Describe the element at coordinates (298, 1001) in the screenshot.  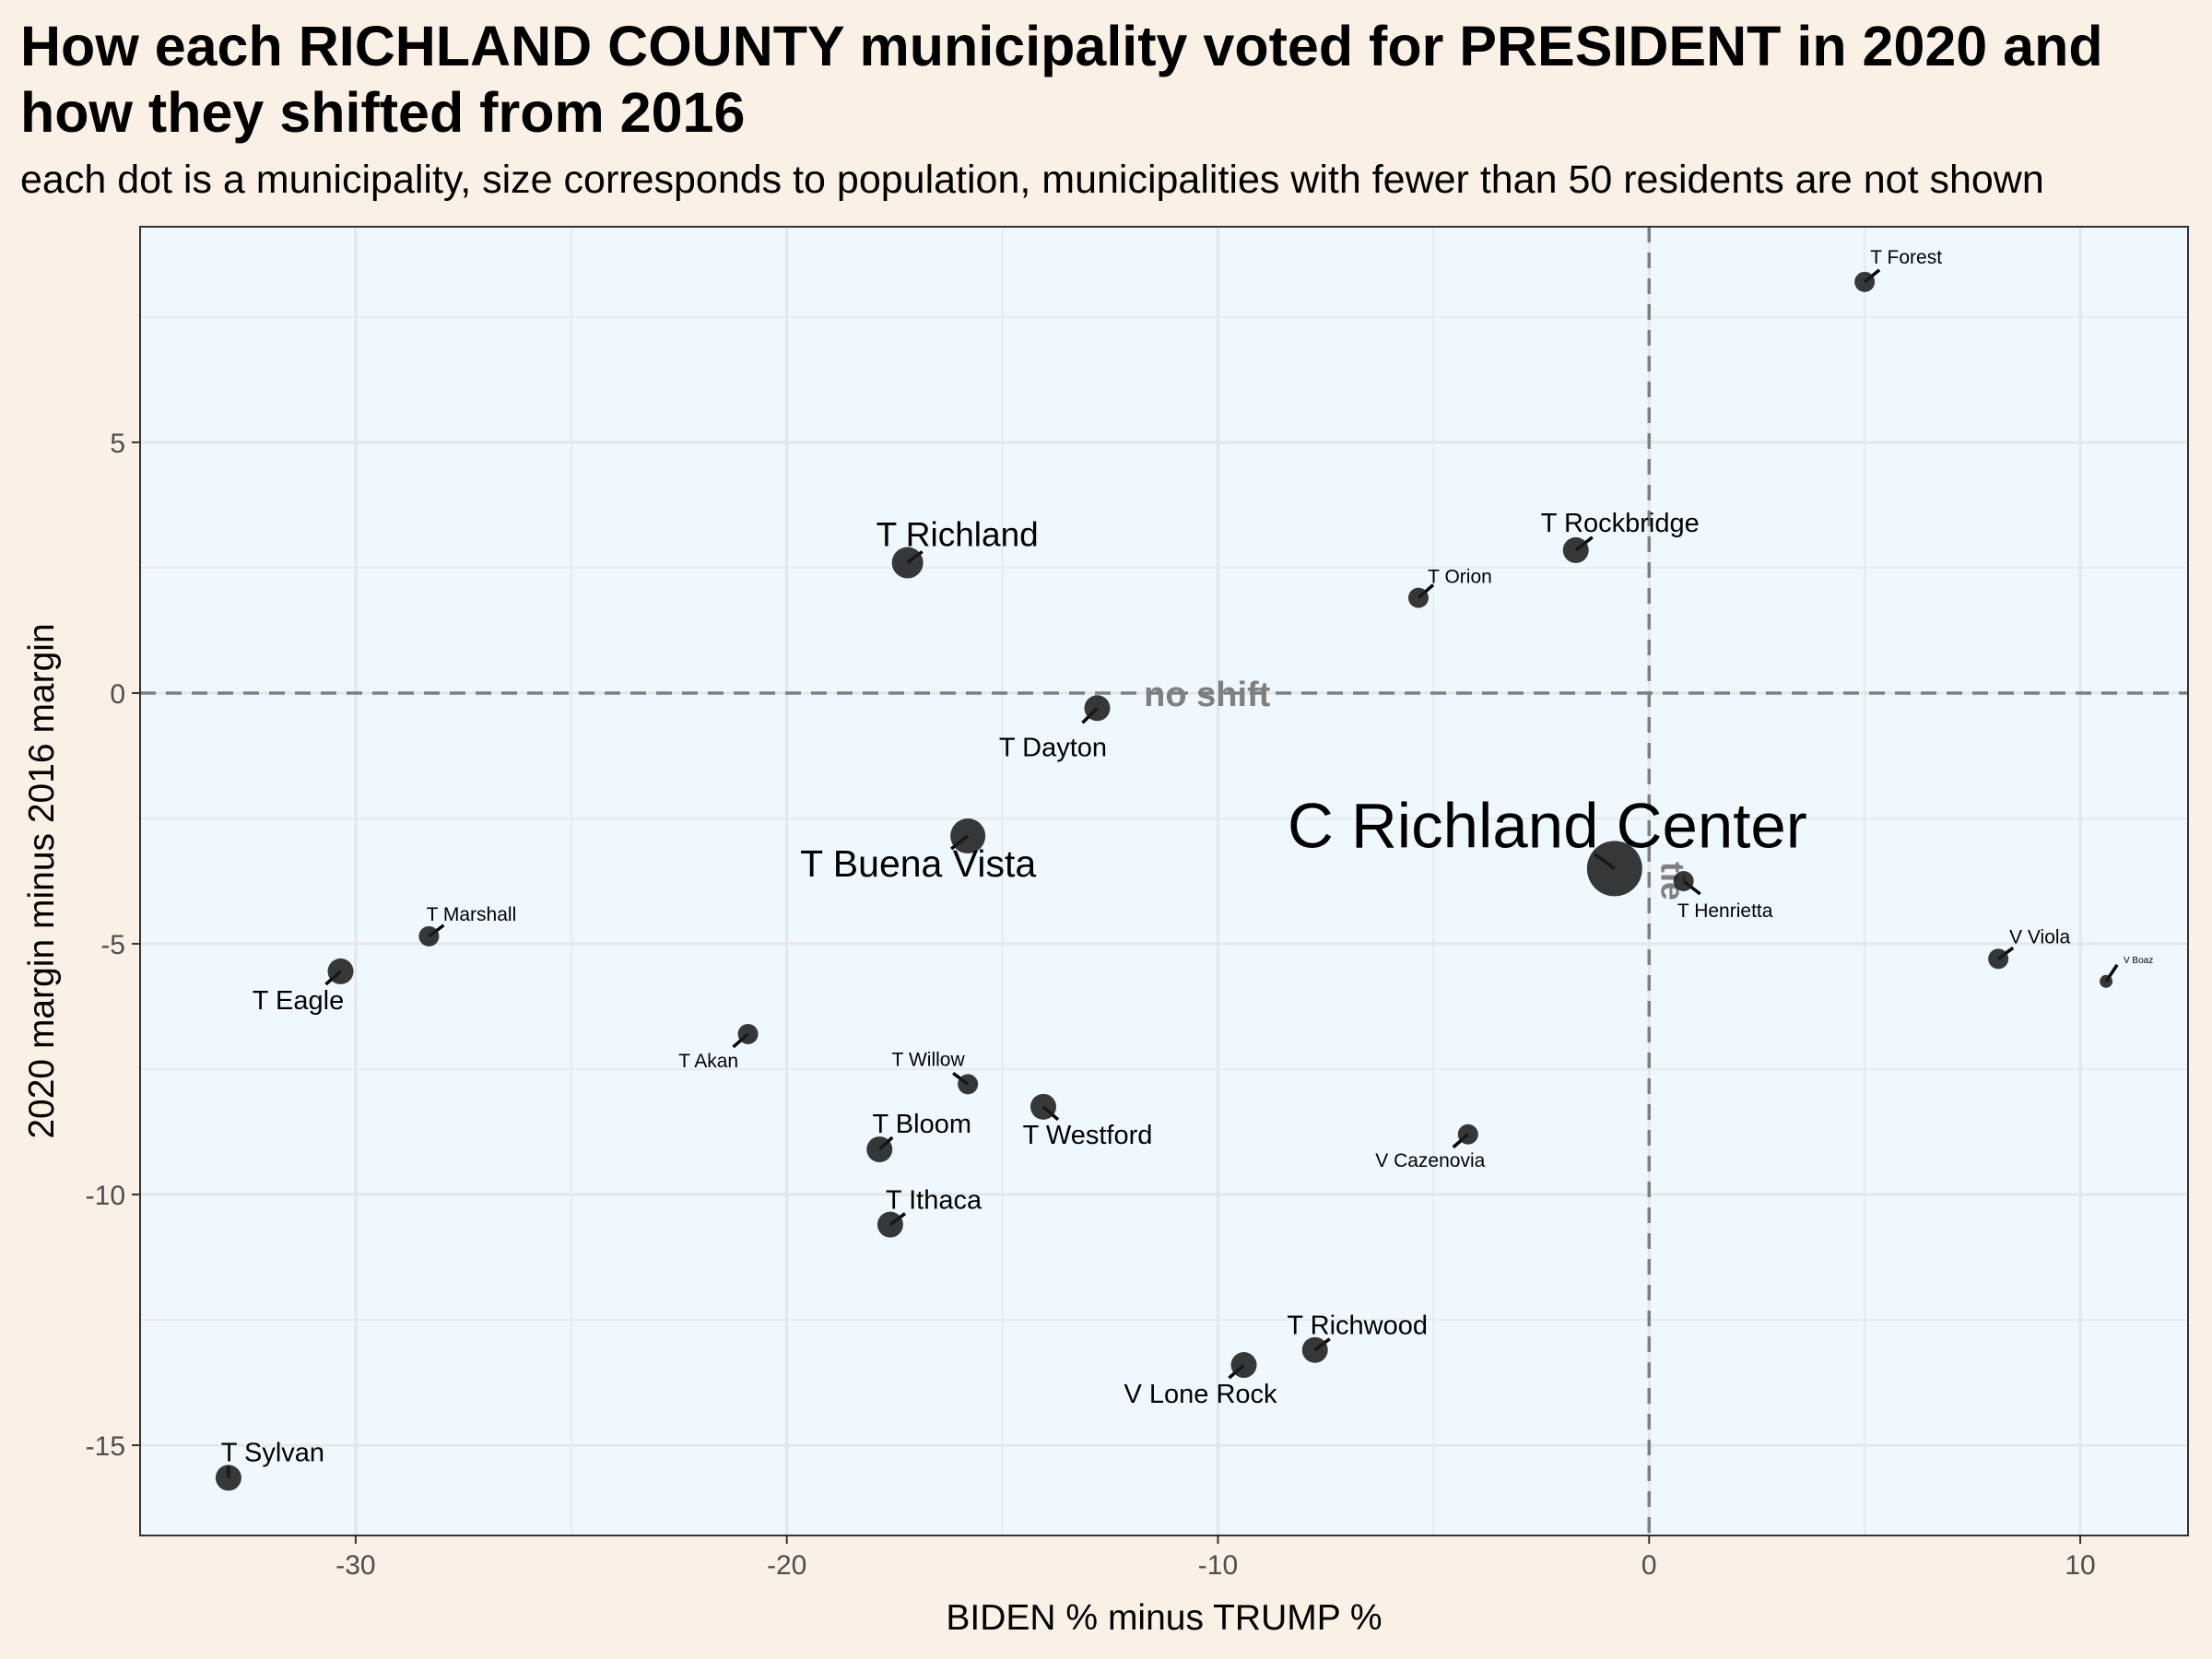
I see `point-label: T Eagle` at that location.